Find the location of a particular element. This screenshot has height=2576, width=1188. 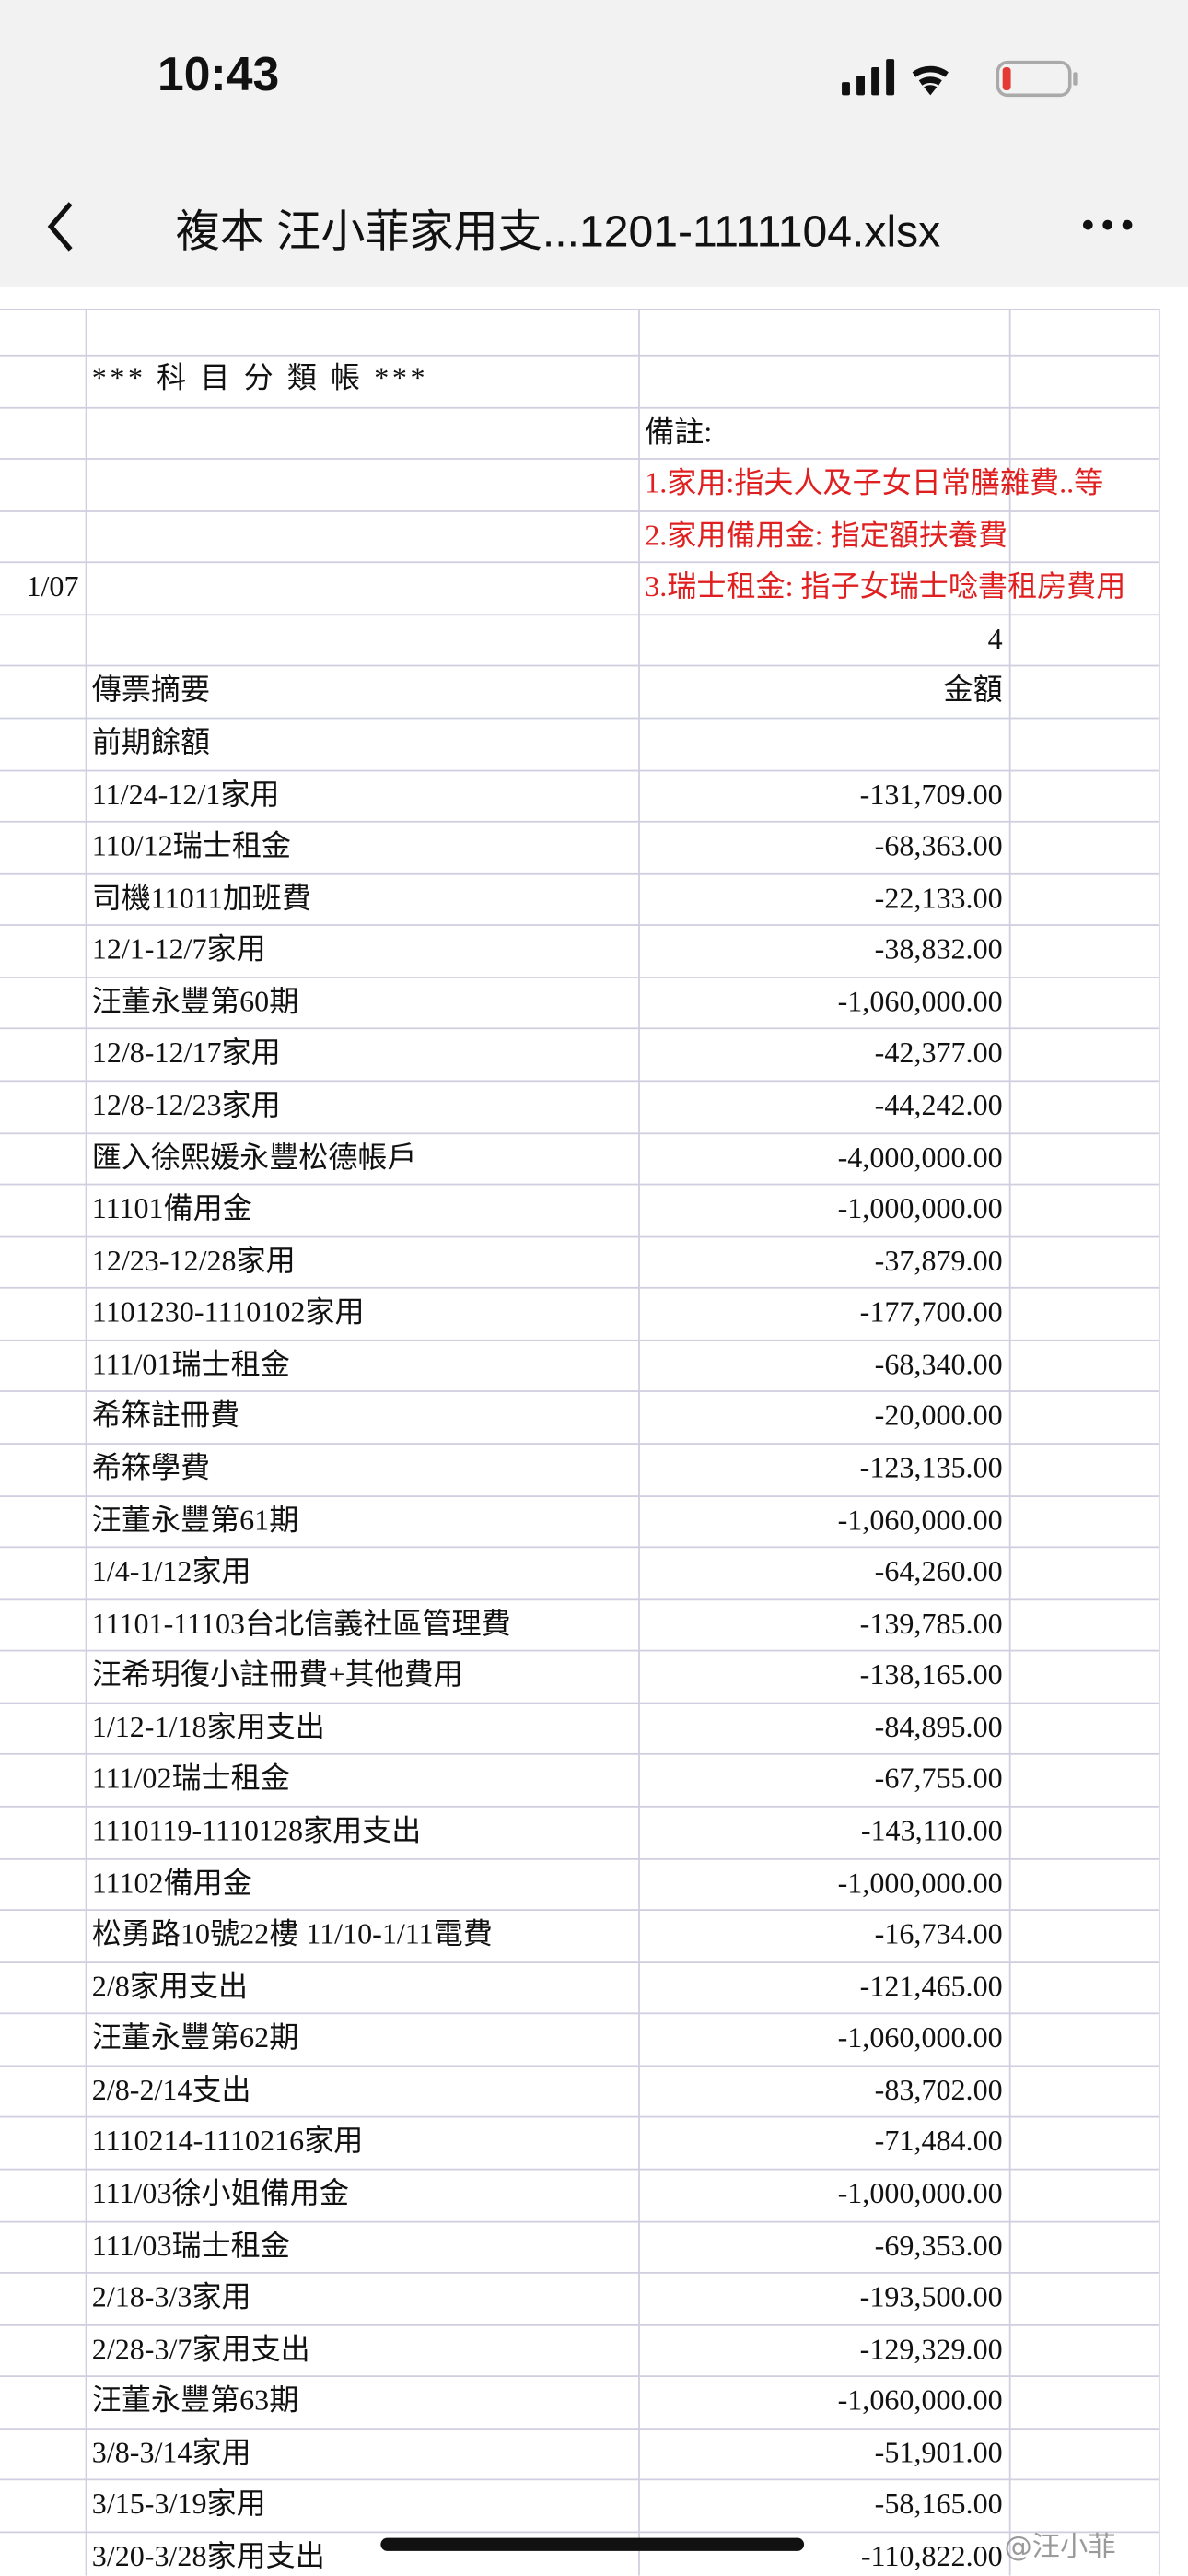

cell-text: 1110119-1110128家用支出 is located at coordinates (256, 1830).